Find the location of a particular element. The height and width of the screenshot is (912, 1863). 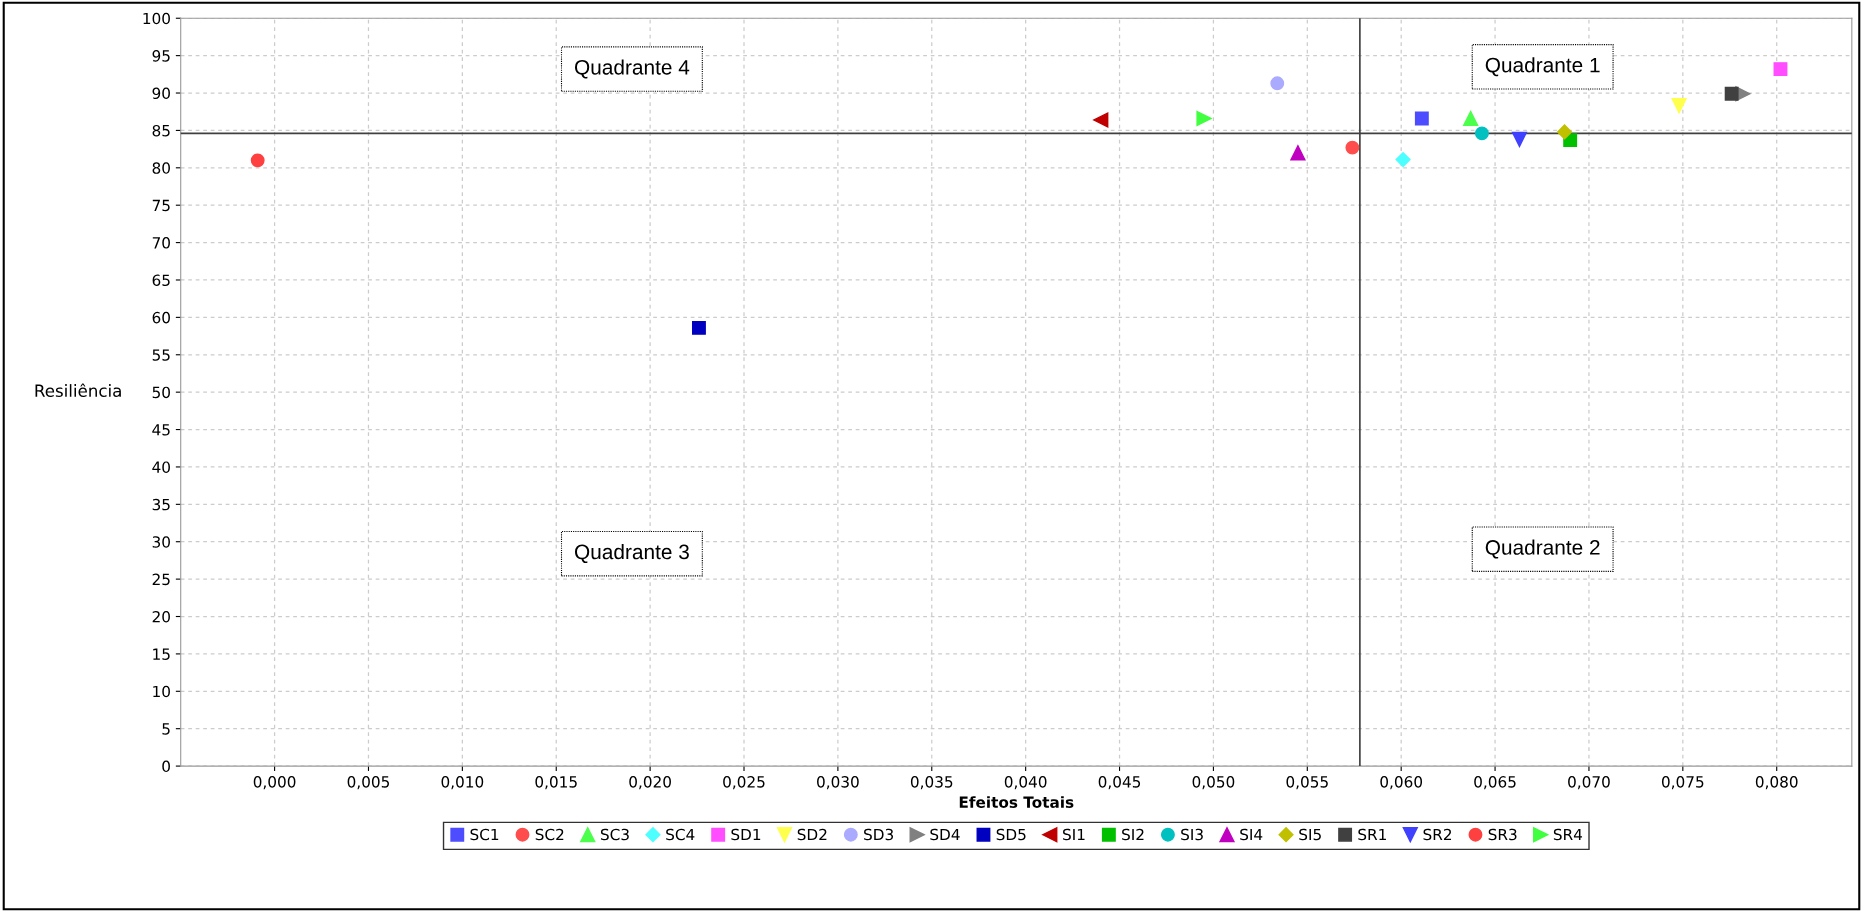

y-tick-label: 55 is located at coordinates (161, 355).